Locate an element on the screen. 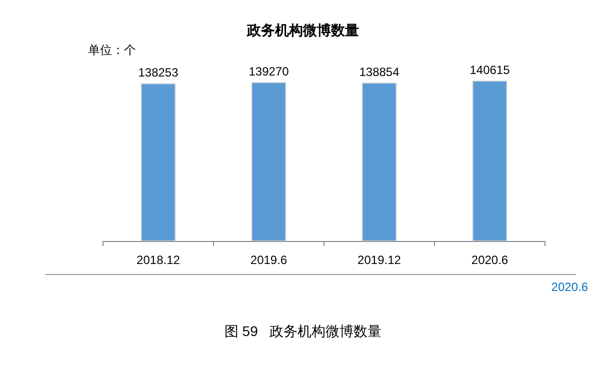 The height and width of the screenshot is (375, 606). x-tick-label: 2019.6 is located at coordinates (269, 260).